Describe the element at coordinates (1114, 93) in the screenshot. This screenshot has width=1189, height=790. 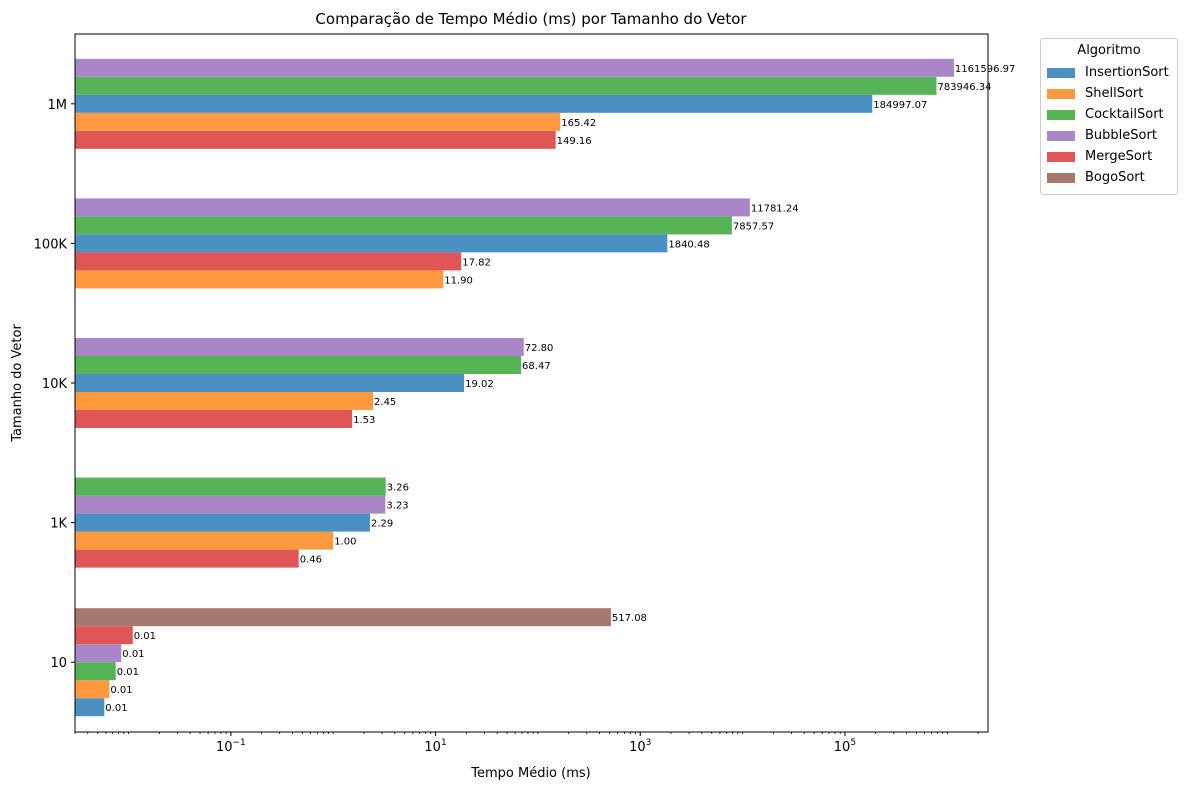
I see `legend-label: ShellSort` at that location.